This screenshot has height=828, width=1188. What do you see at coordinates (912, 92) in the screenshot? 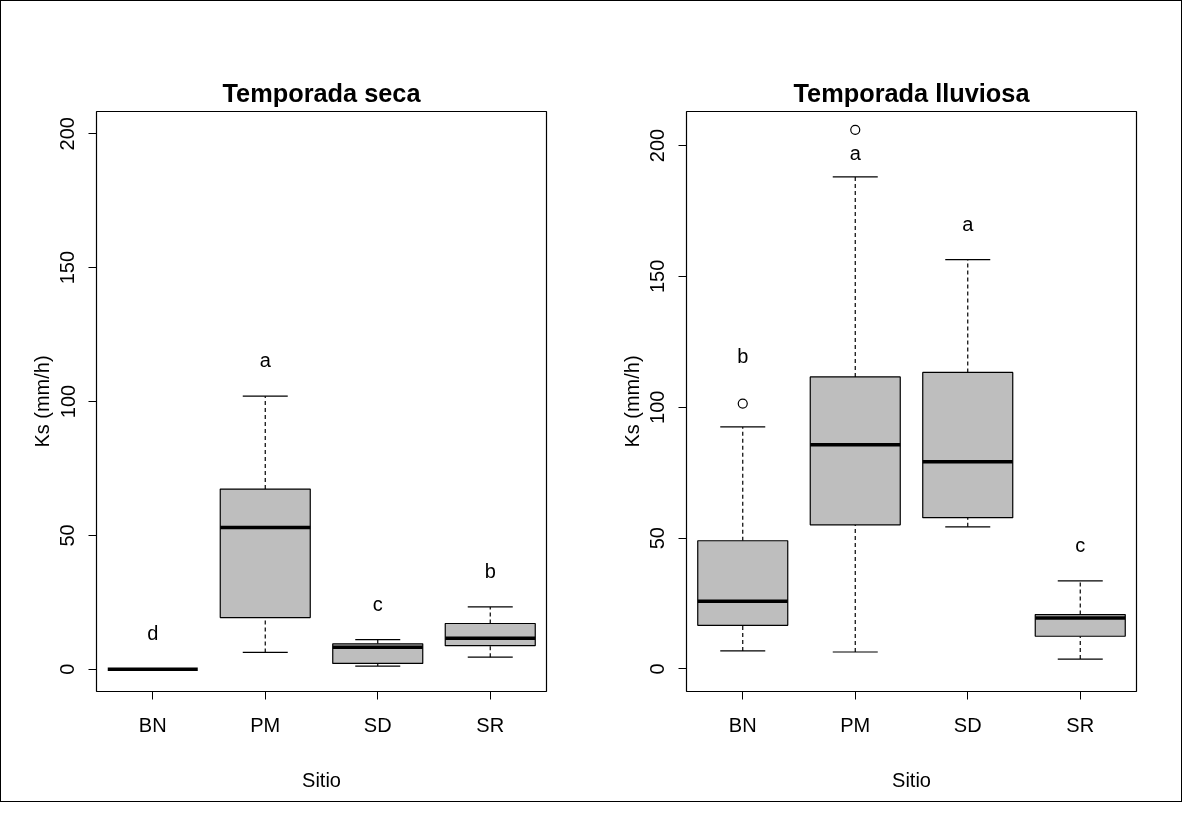
I see `chart-title: Temporada lluviosa` at bounding box center [912, 92].